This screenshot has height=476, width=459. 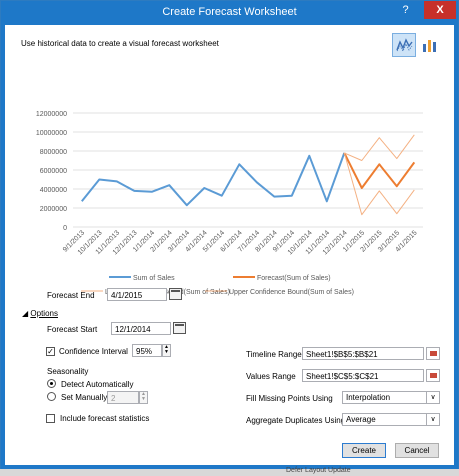 What do you see at coordinates (417, 450) in the screenshot?
I see `cancel-button: Cancel` at bounding box center [417, 450].